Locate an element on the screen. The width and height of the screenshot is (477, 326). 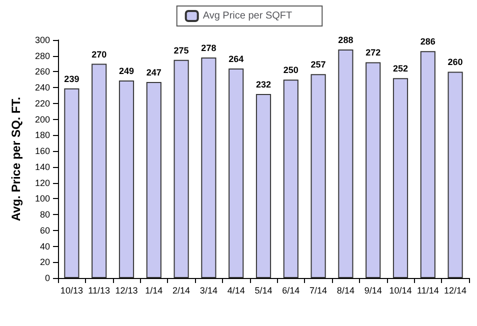
x-tick-label: 12/13 is located at coordinates (126, 291).